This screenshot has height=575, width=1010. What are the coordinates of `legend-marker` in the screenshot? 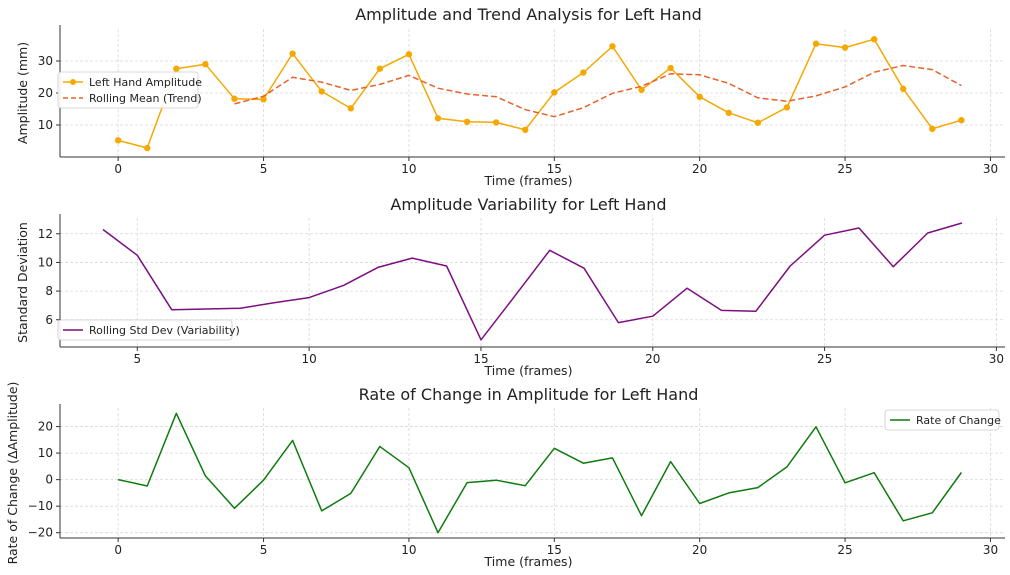 It's located at (73, 82).